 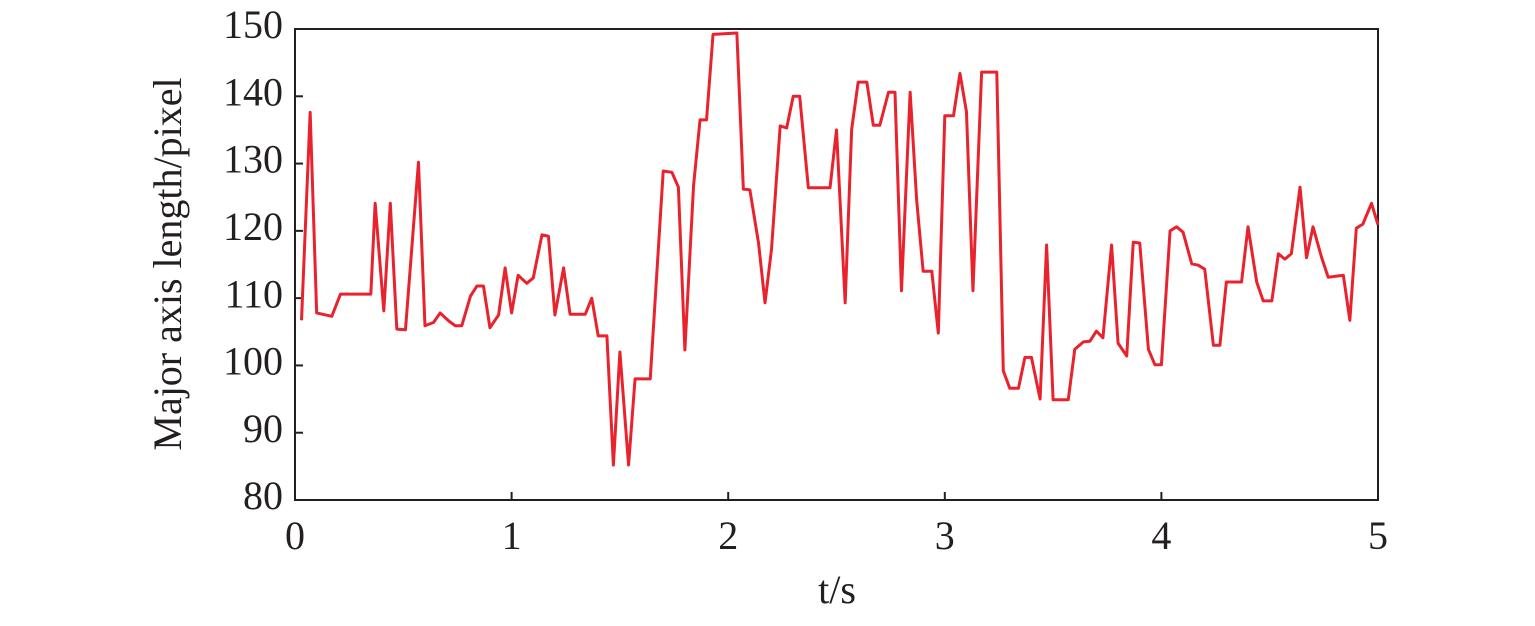 I want to click on y-tick-label: 130, so click(x=253, y=159).